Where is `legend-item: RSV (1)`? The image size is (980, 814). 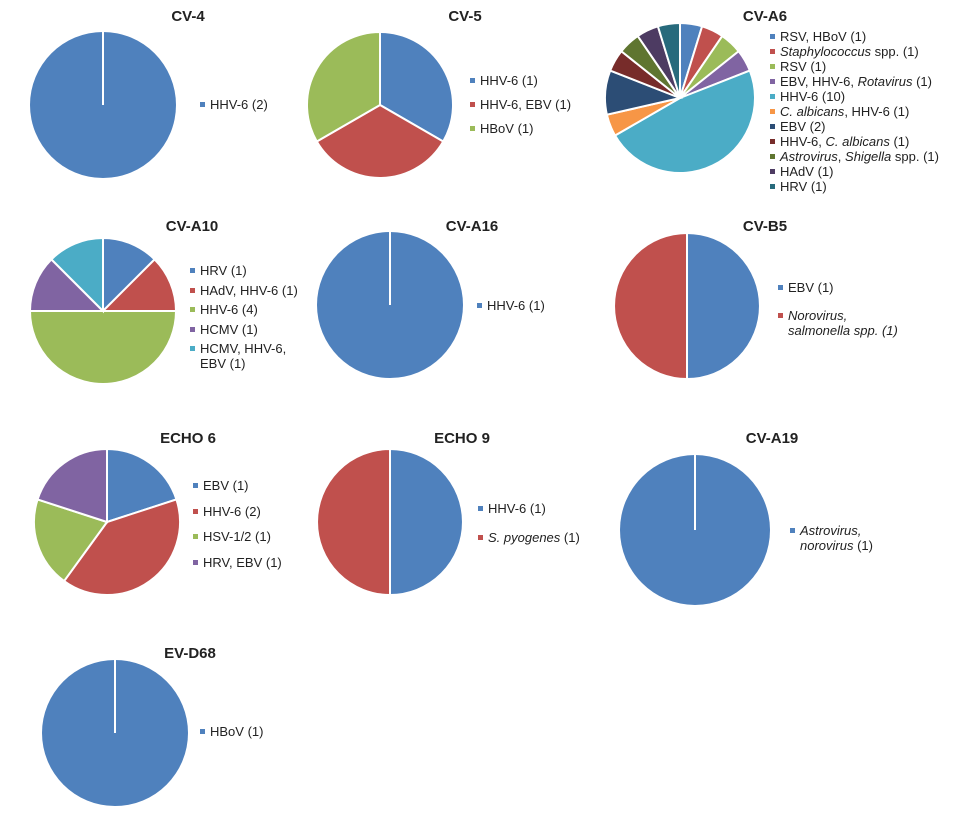 legend-item: RSV (1) is located at coordinates (854, 66).